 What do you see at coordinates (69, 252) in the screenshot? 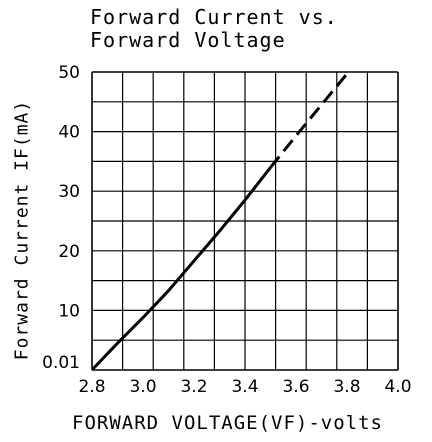
I see `y-tick-label: 20` at bounding box center [69, 252].